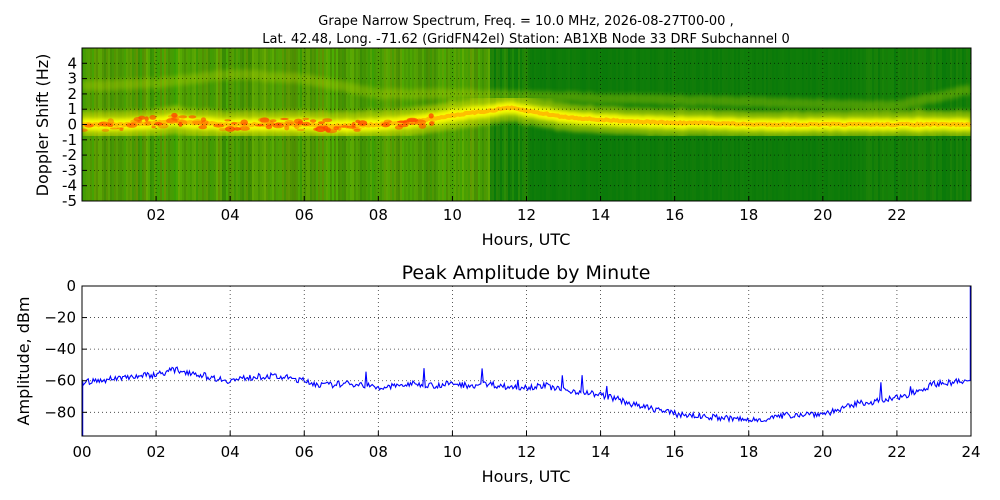 Image resolution: width=1000 pixels, height=500 pixels. Describe the element at coordinates (526, 452) in the screenshot. I see `amplitude-x-tick-label: 12` at that location.